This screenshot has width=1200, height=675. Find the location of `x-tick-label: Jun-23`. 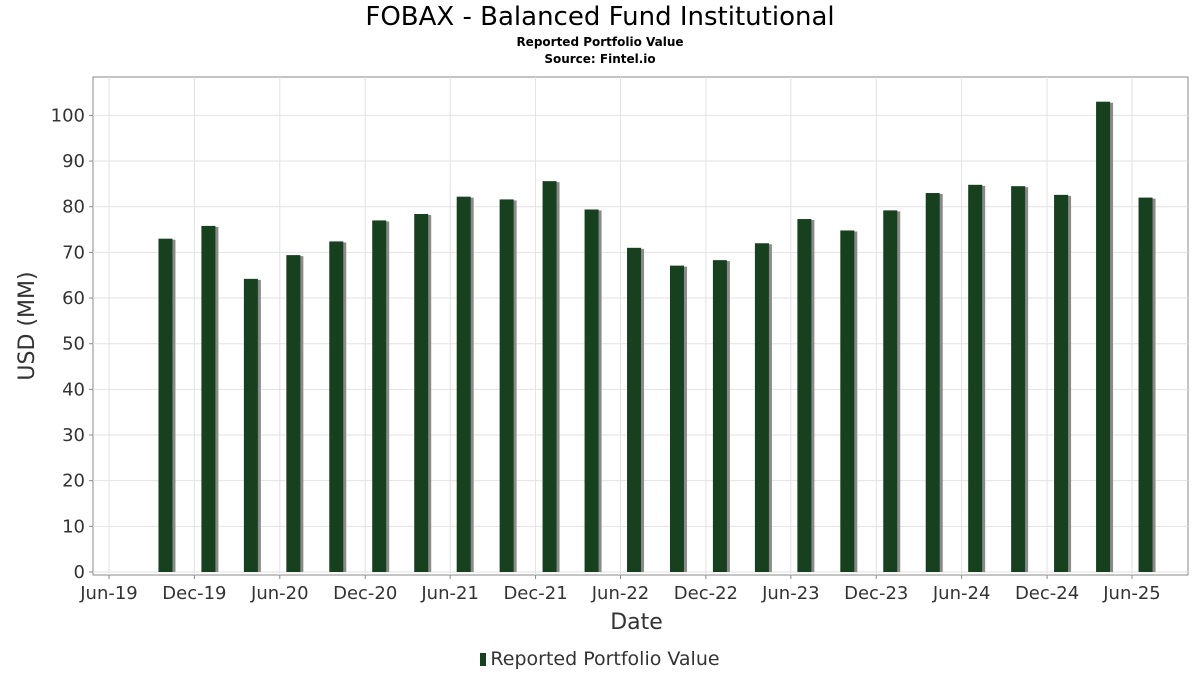

x-tick-label: Jun-23 is located at coordinates (790, 593).